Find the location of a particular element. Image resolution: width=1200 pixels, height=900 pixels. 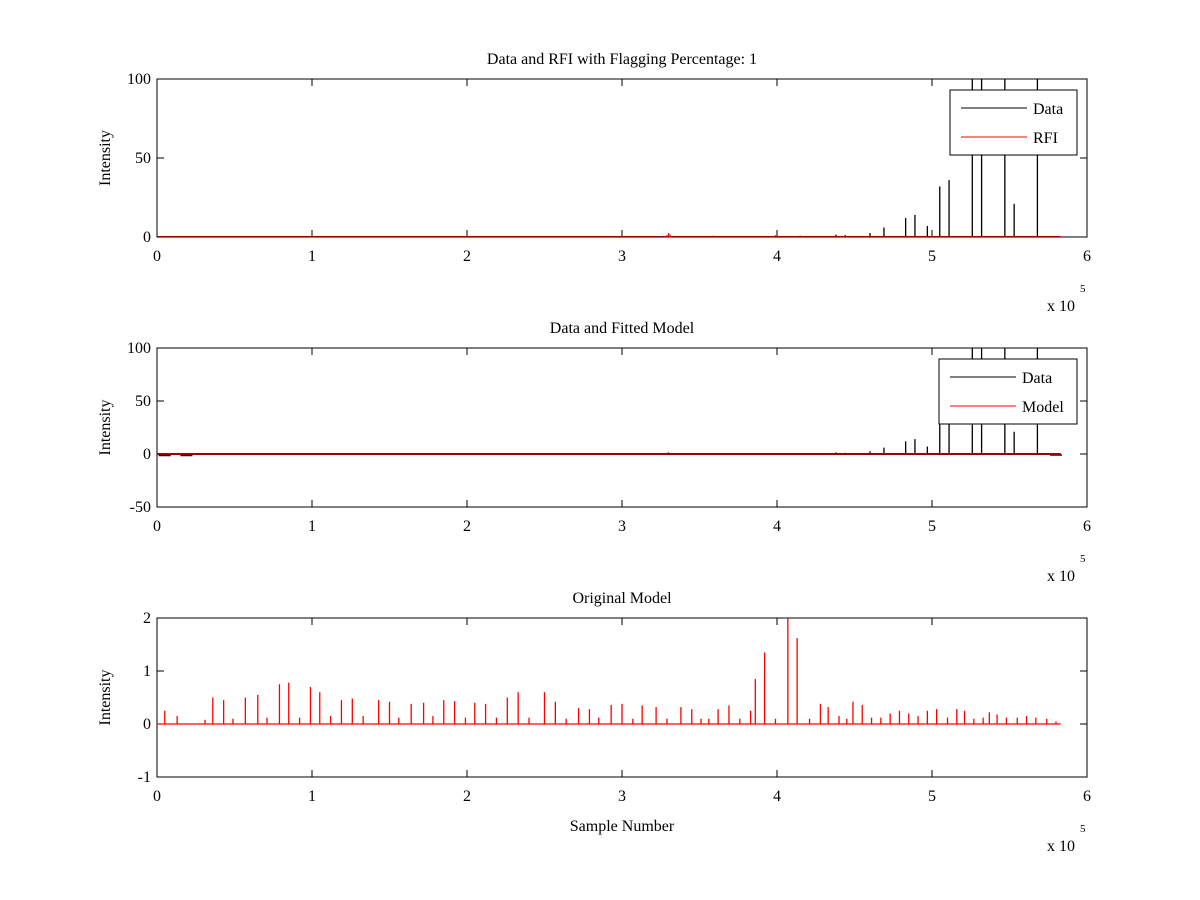

chart-title: Data and Fitted Model is located at coordinates (622, 328).